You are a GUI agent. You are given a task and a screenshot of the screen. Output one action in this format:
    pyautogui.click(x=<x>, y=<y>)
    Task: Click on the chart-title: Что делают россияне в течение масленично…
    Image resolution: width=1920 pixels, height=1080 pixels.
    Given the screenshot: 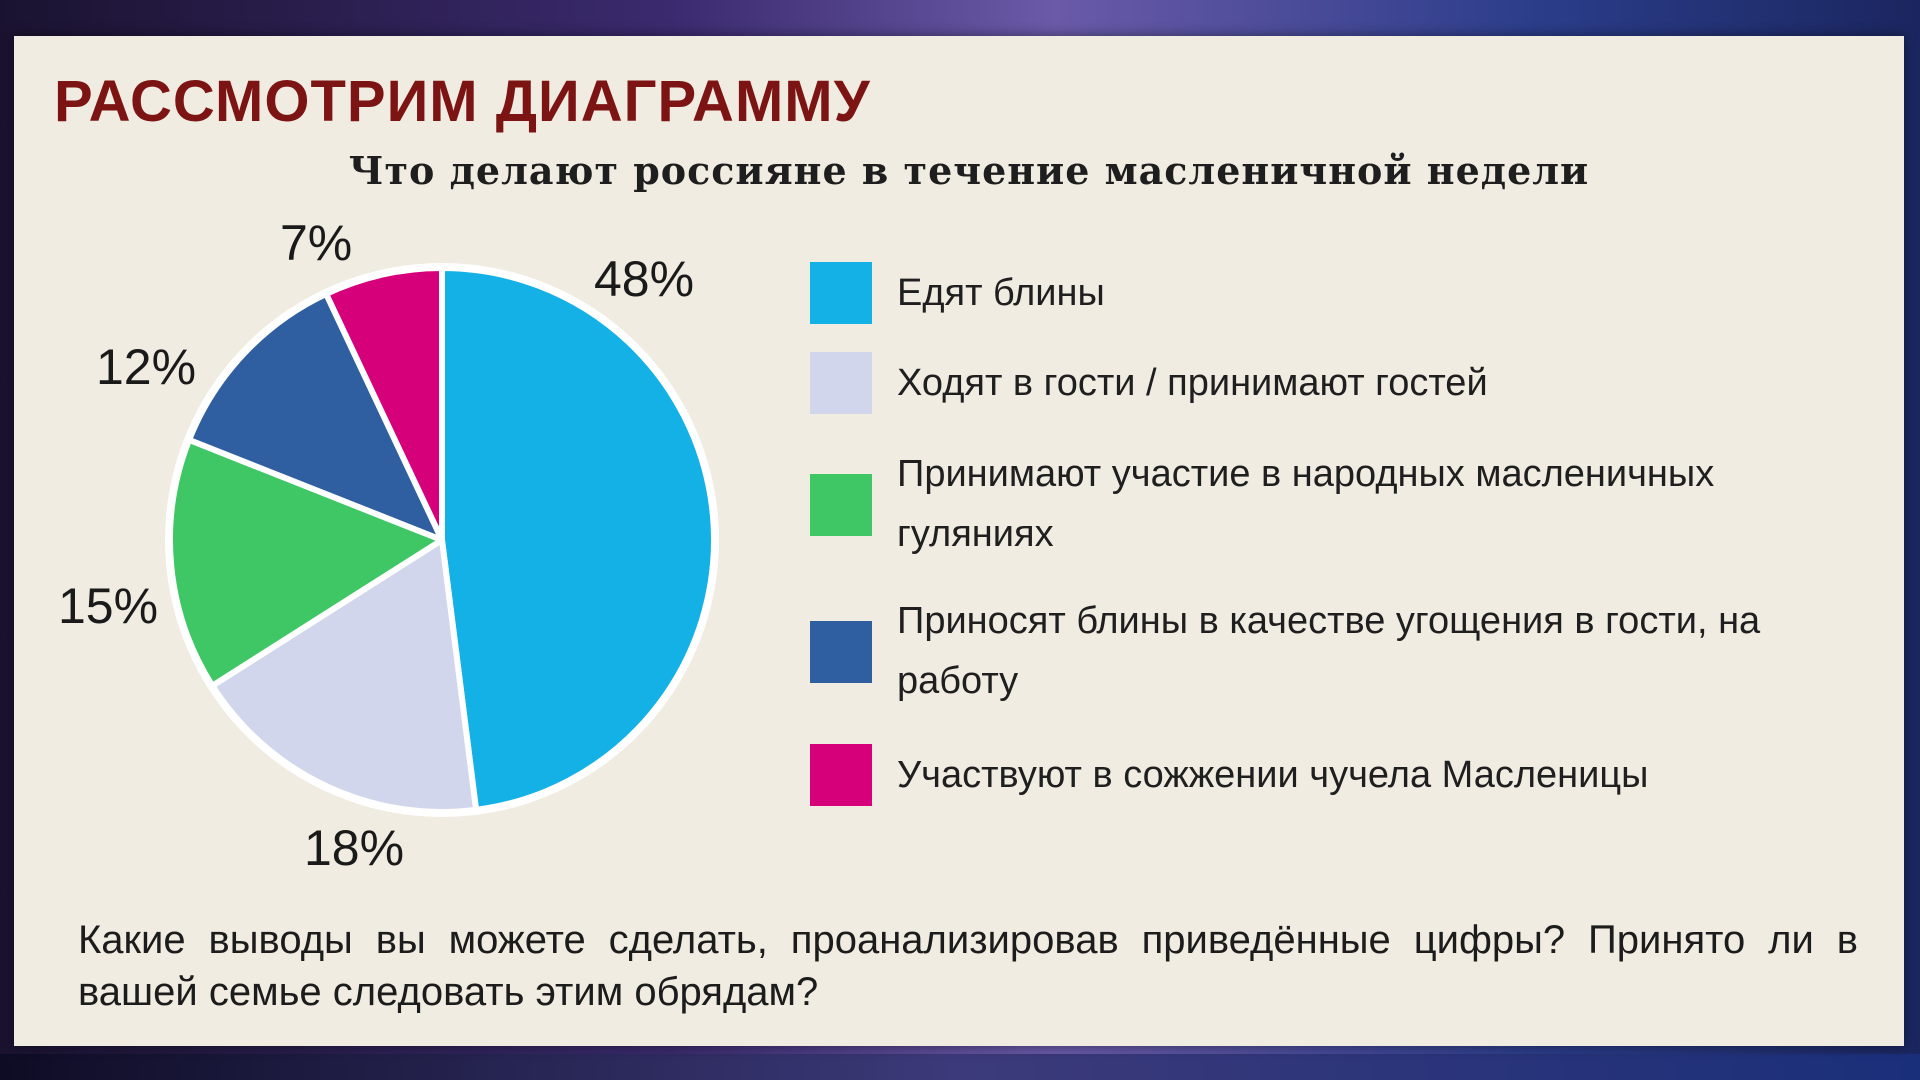 What is the action you would take?
    pyautogui.click(x=969, y=170)
    